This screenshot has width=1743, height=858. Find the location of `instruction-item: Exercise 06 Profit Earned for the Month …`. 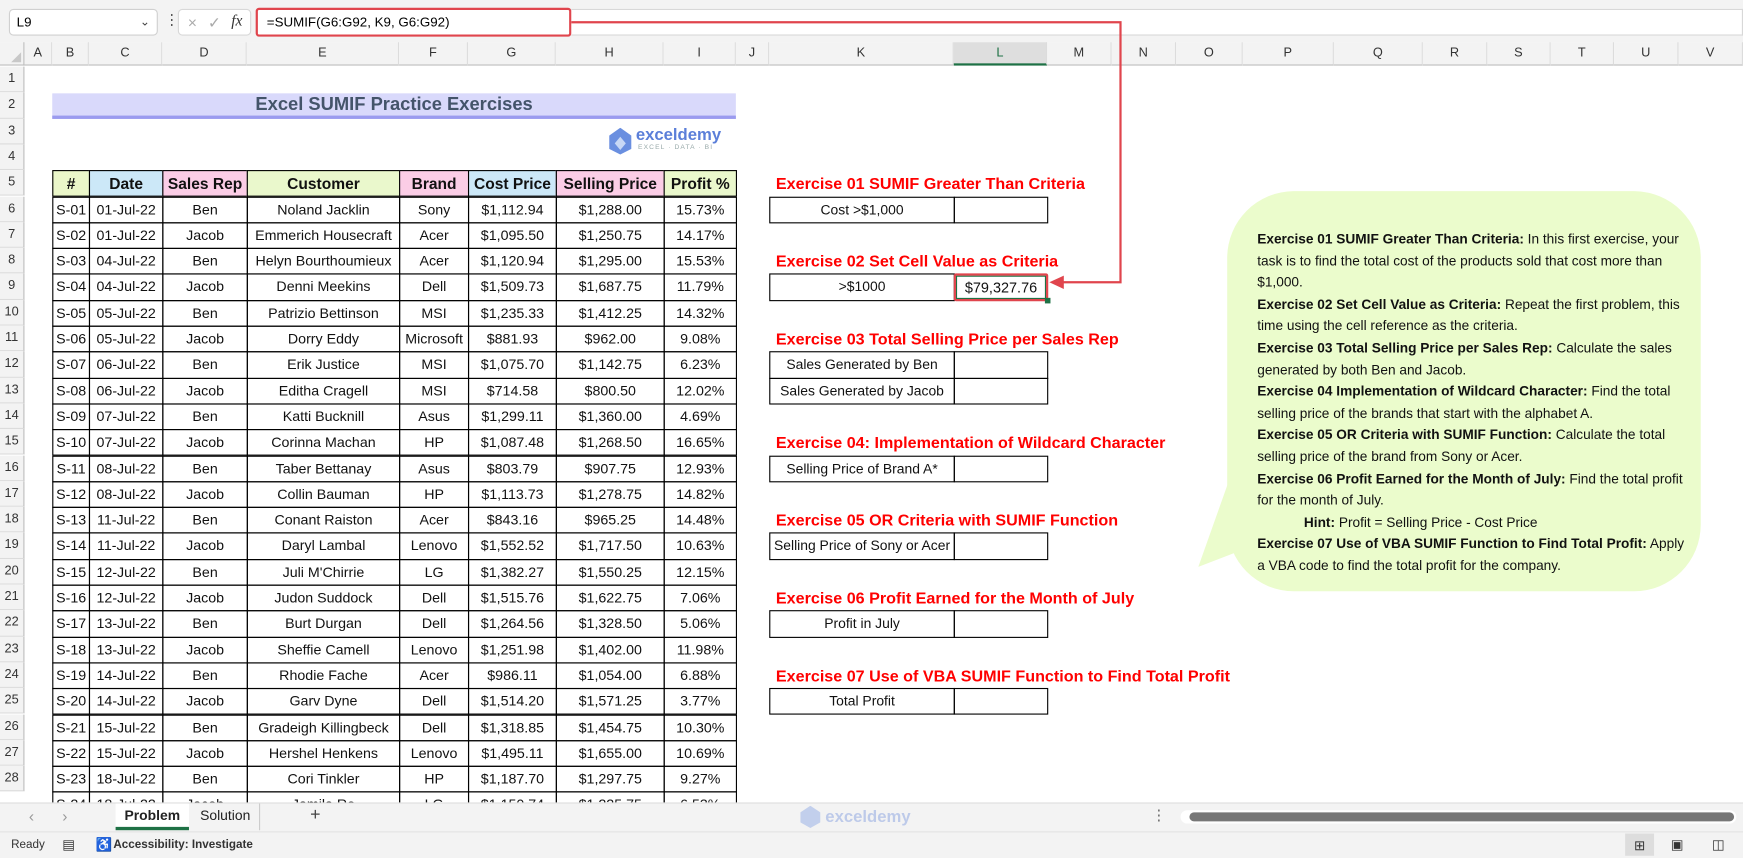

instruction-item: Exercise 06 Profit Earned for the Month … is located at coordinates (1474, 490).